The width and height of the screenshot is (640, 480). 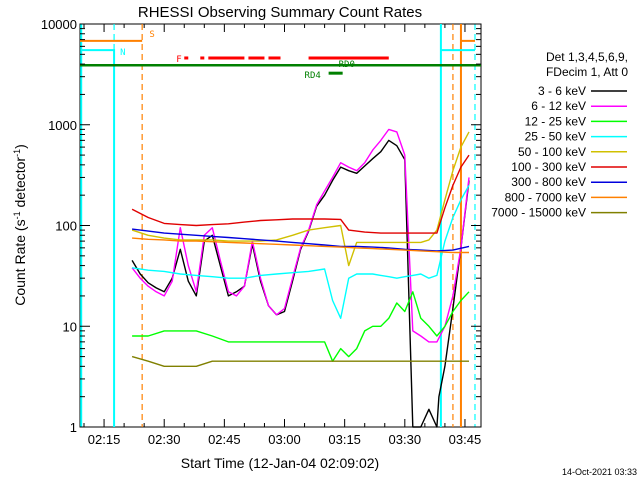 I want to click on x-tick-label: 02:15, so click(x=104, y=439).